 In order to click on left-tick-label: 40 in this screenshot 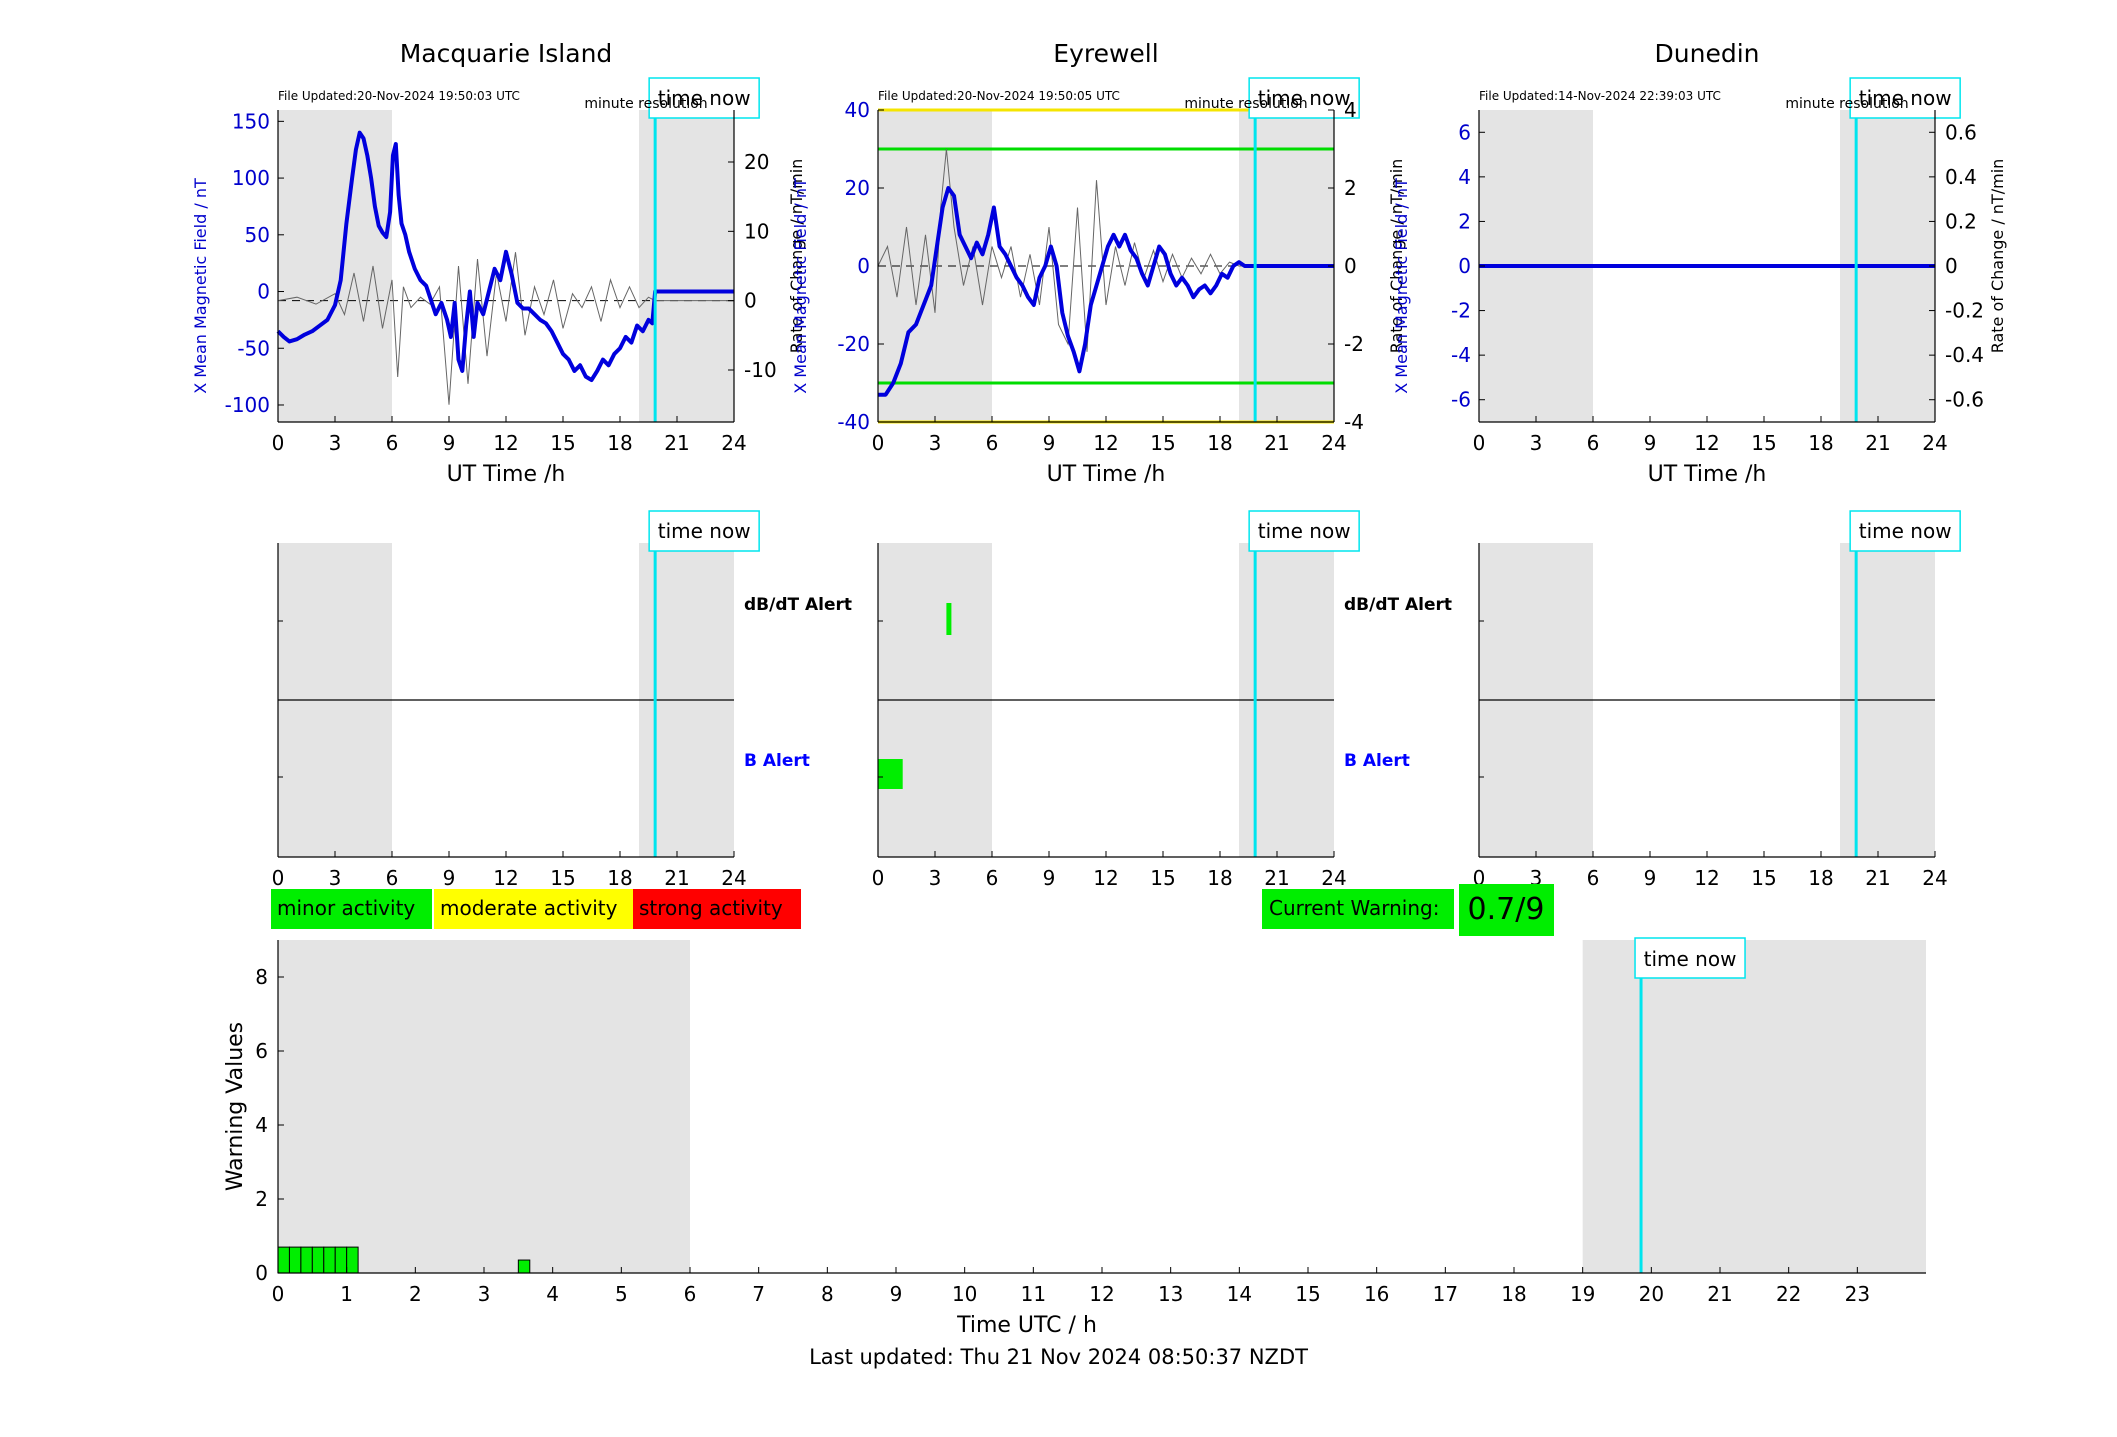, I will do `click(857, 110)`.